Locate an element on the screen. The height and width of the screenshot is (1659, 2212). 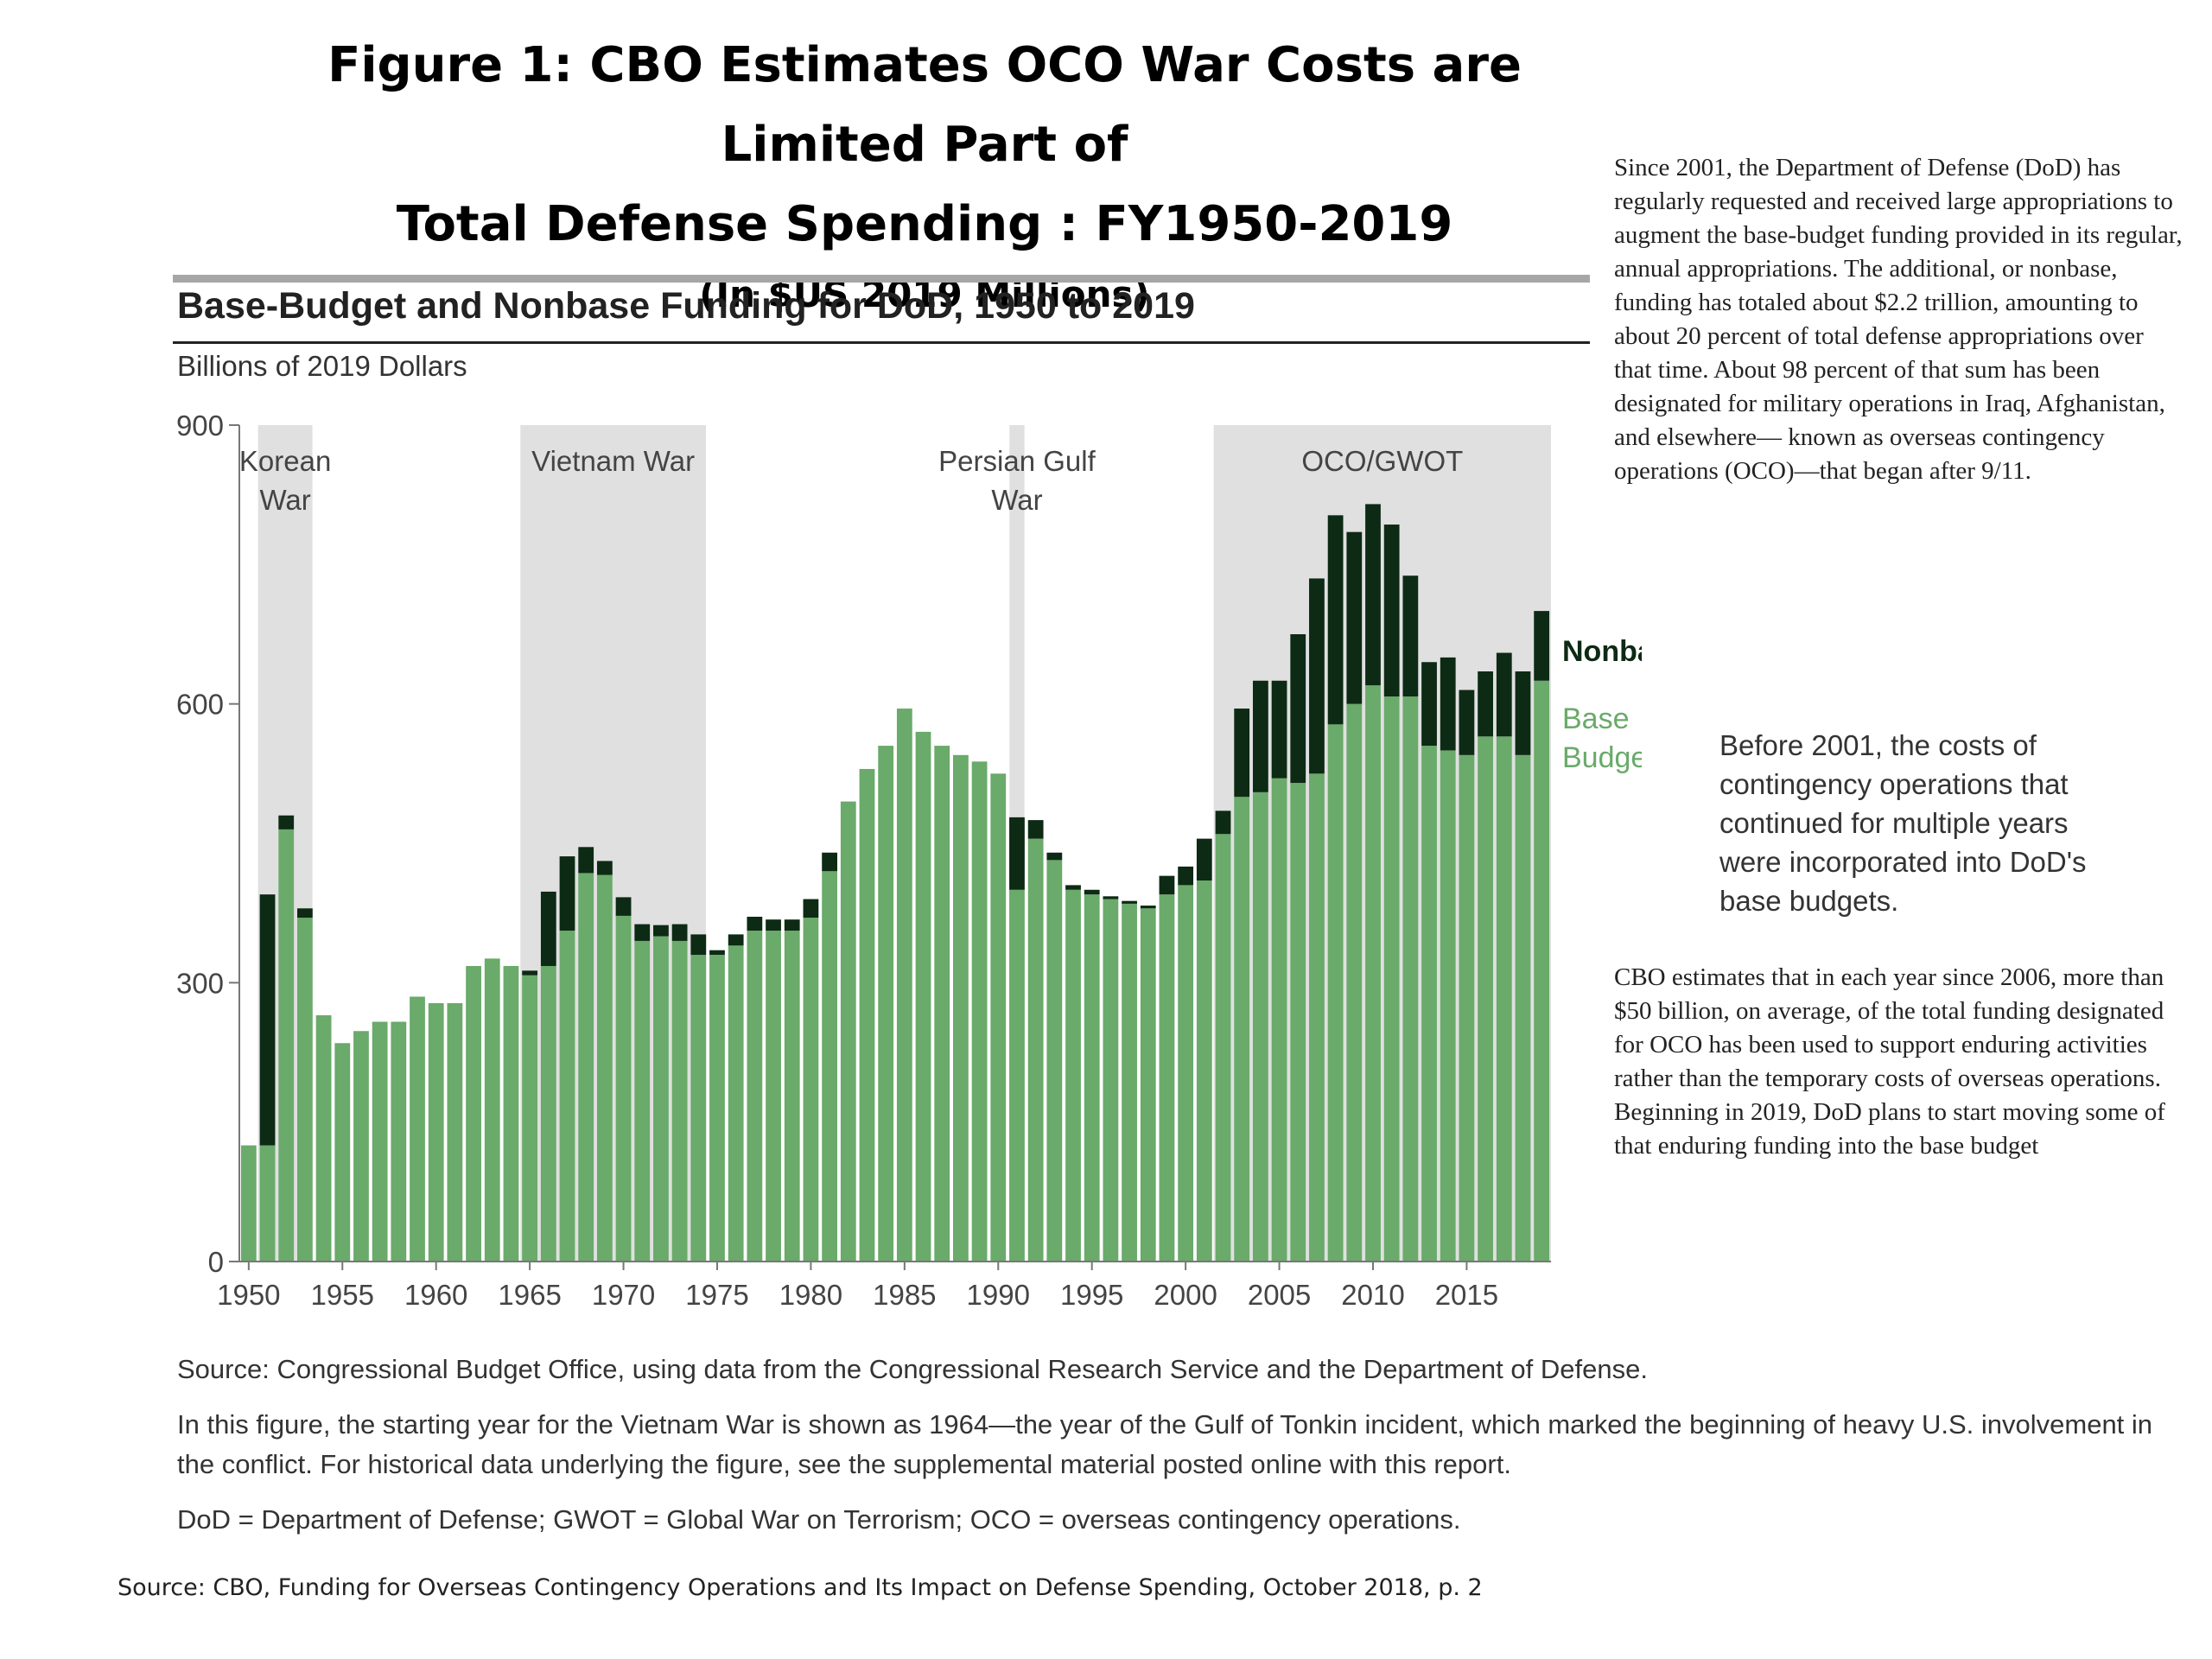
bar-nonbase-2009 is located at coordinates (1354, 617).